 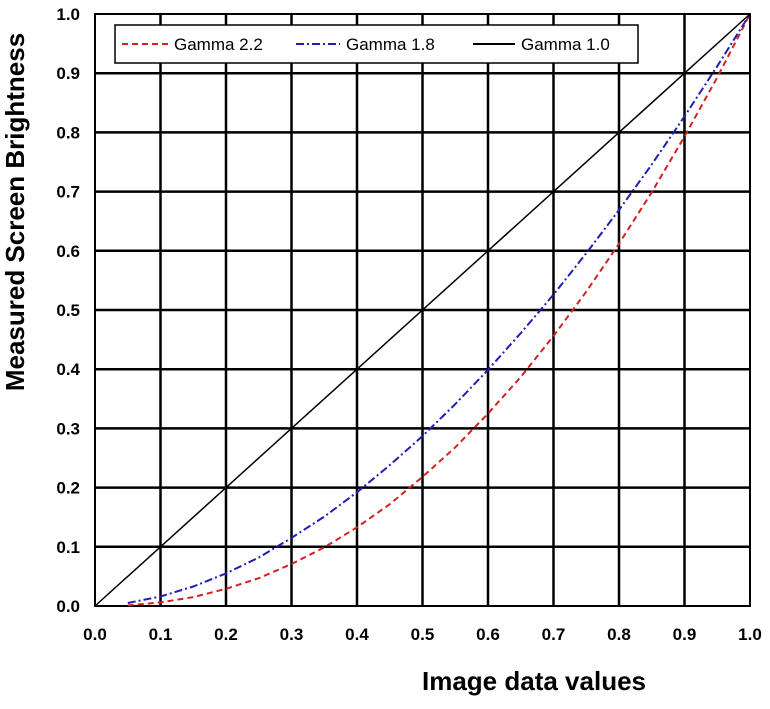 I want to click on y-tick-label: 1.0, so click(x=68, y=14).